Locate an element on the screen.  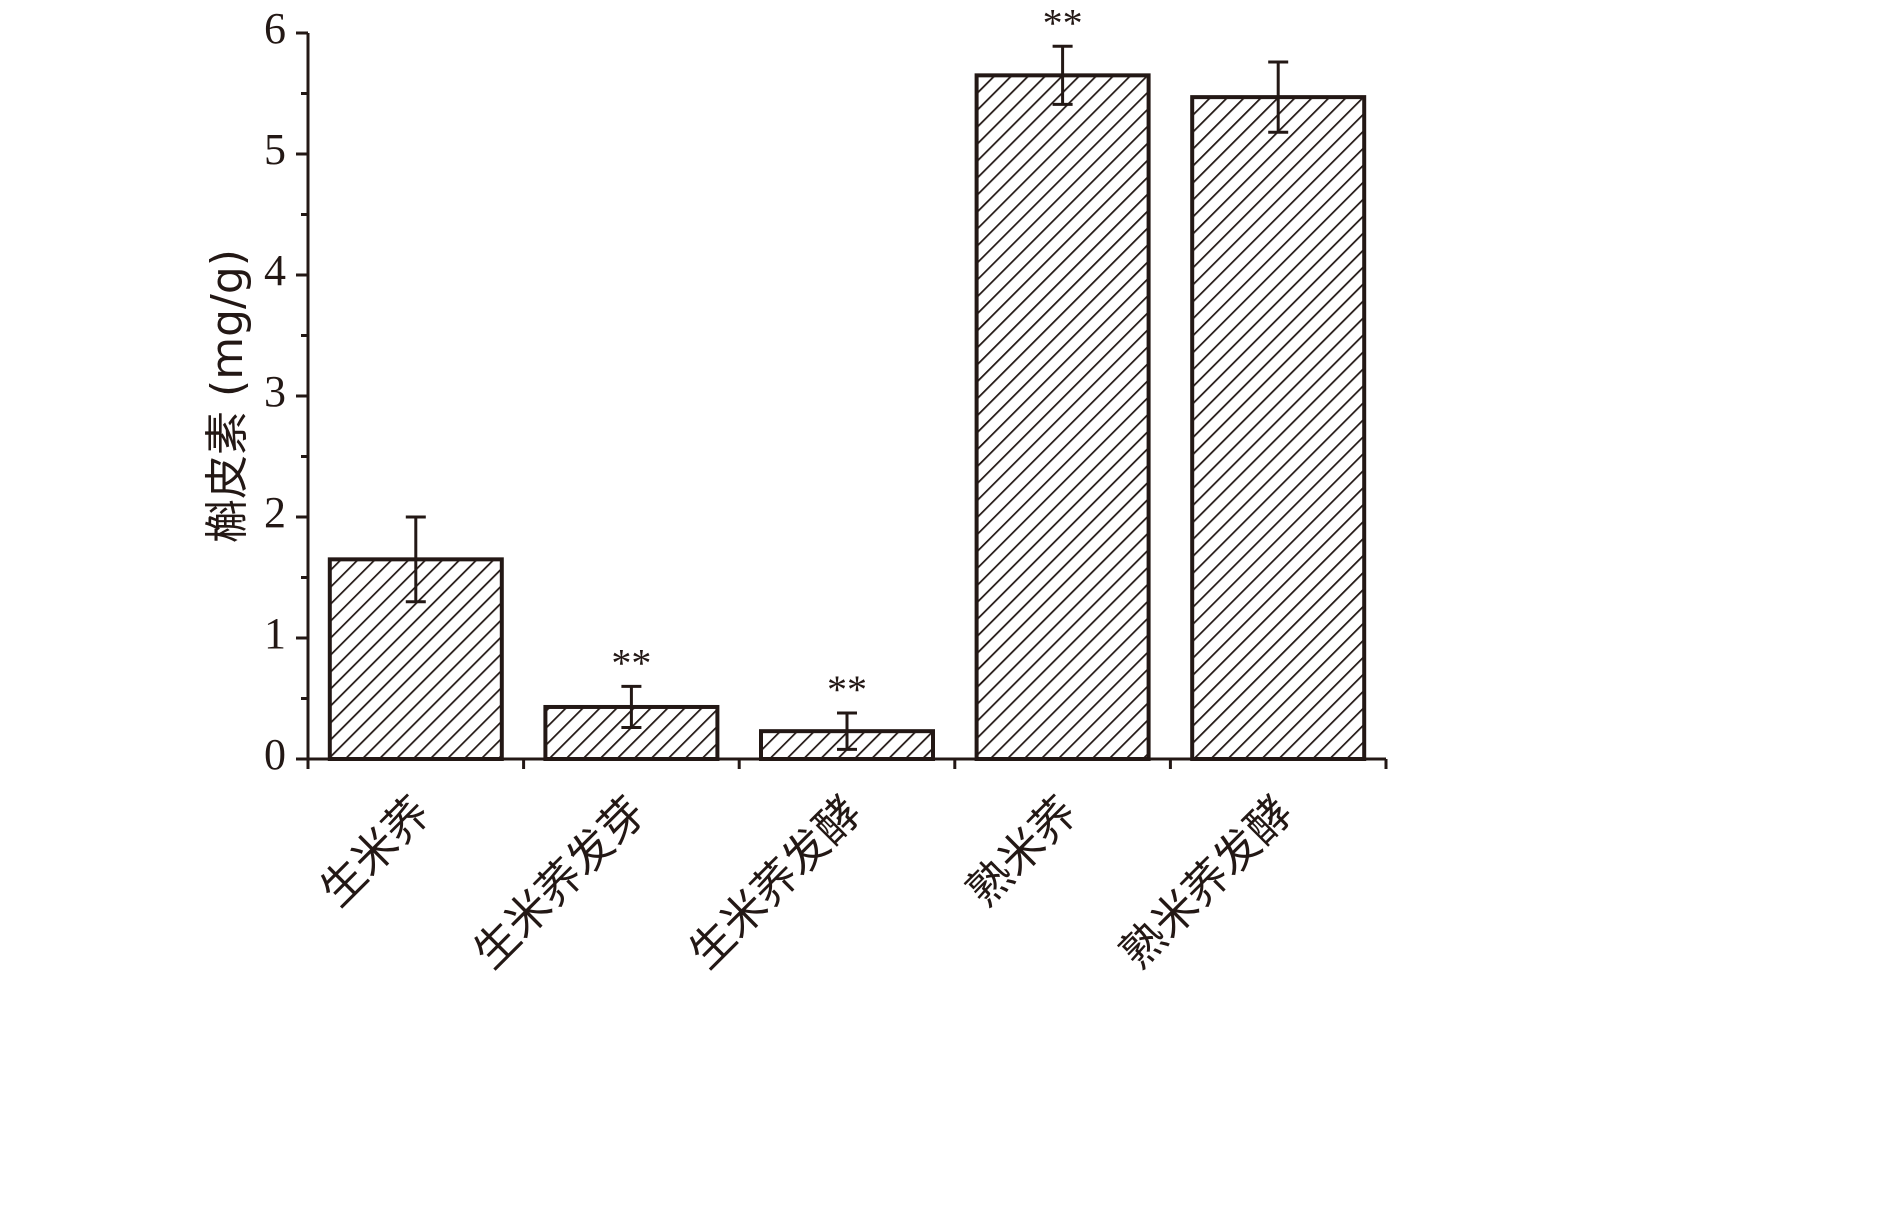
x-tick-label-2: 生米荞发芽 is located at coordinates (560, 883).